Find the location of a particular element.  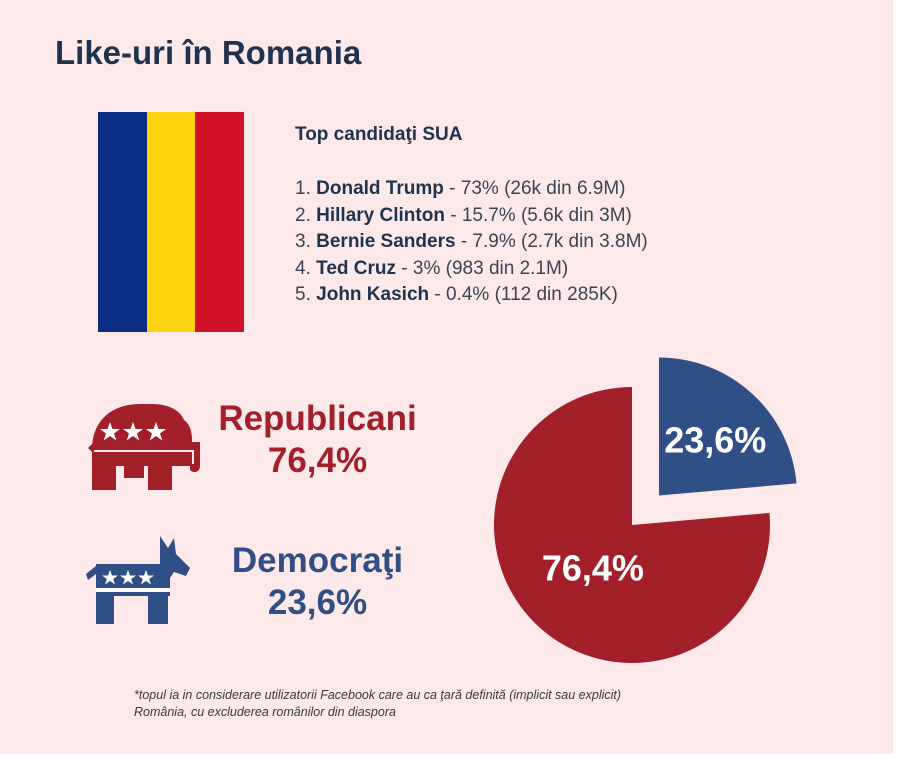

pie-label-republicani: 76,4% is located at coordinates (593, 568).